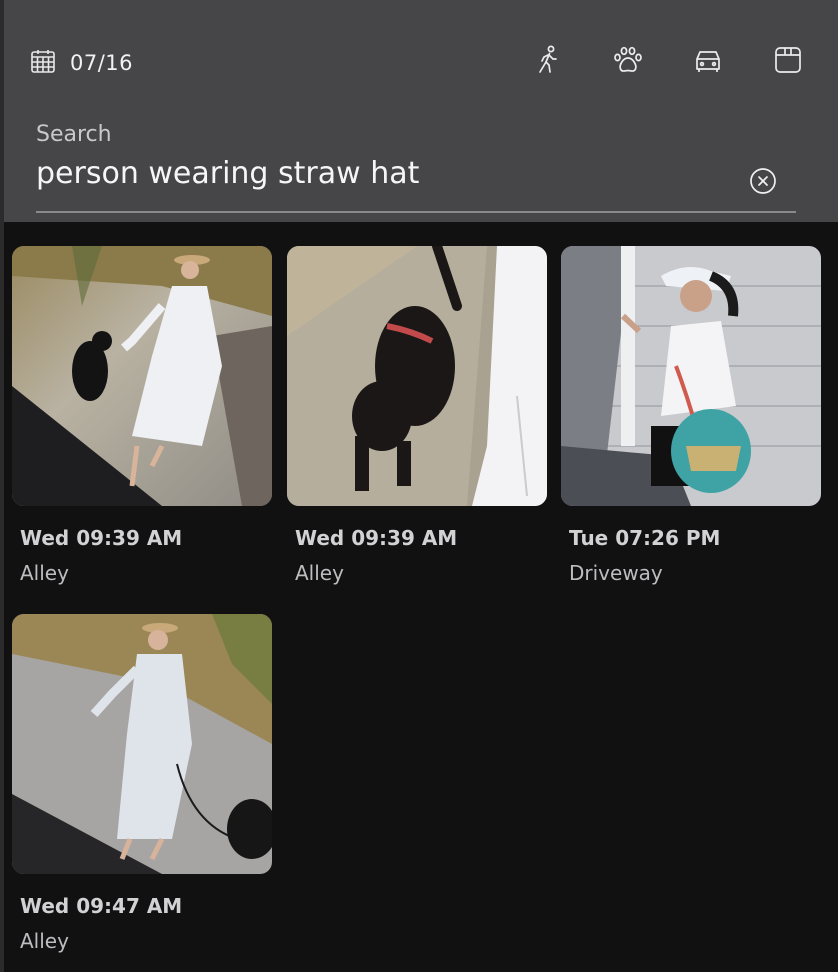 The height and width of the screenshot is (972, 838). I want to click on result-card: Wed 09:47 AM Alley, so click(142, 786).